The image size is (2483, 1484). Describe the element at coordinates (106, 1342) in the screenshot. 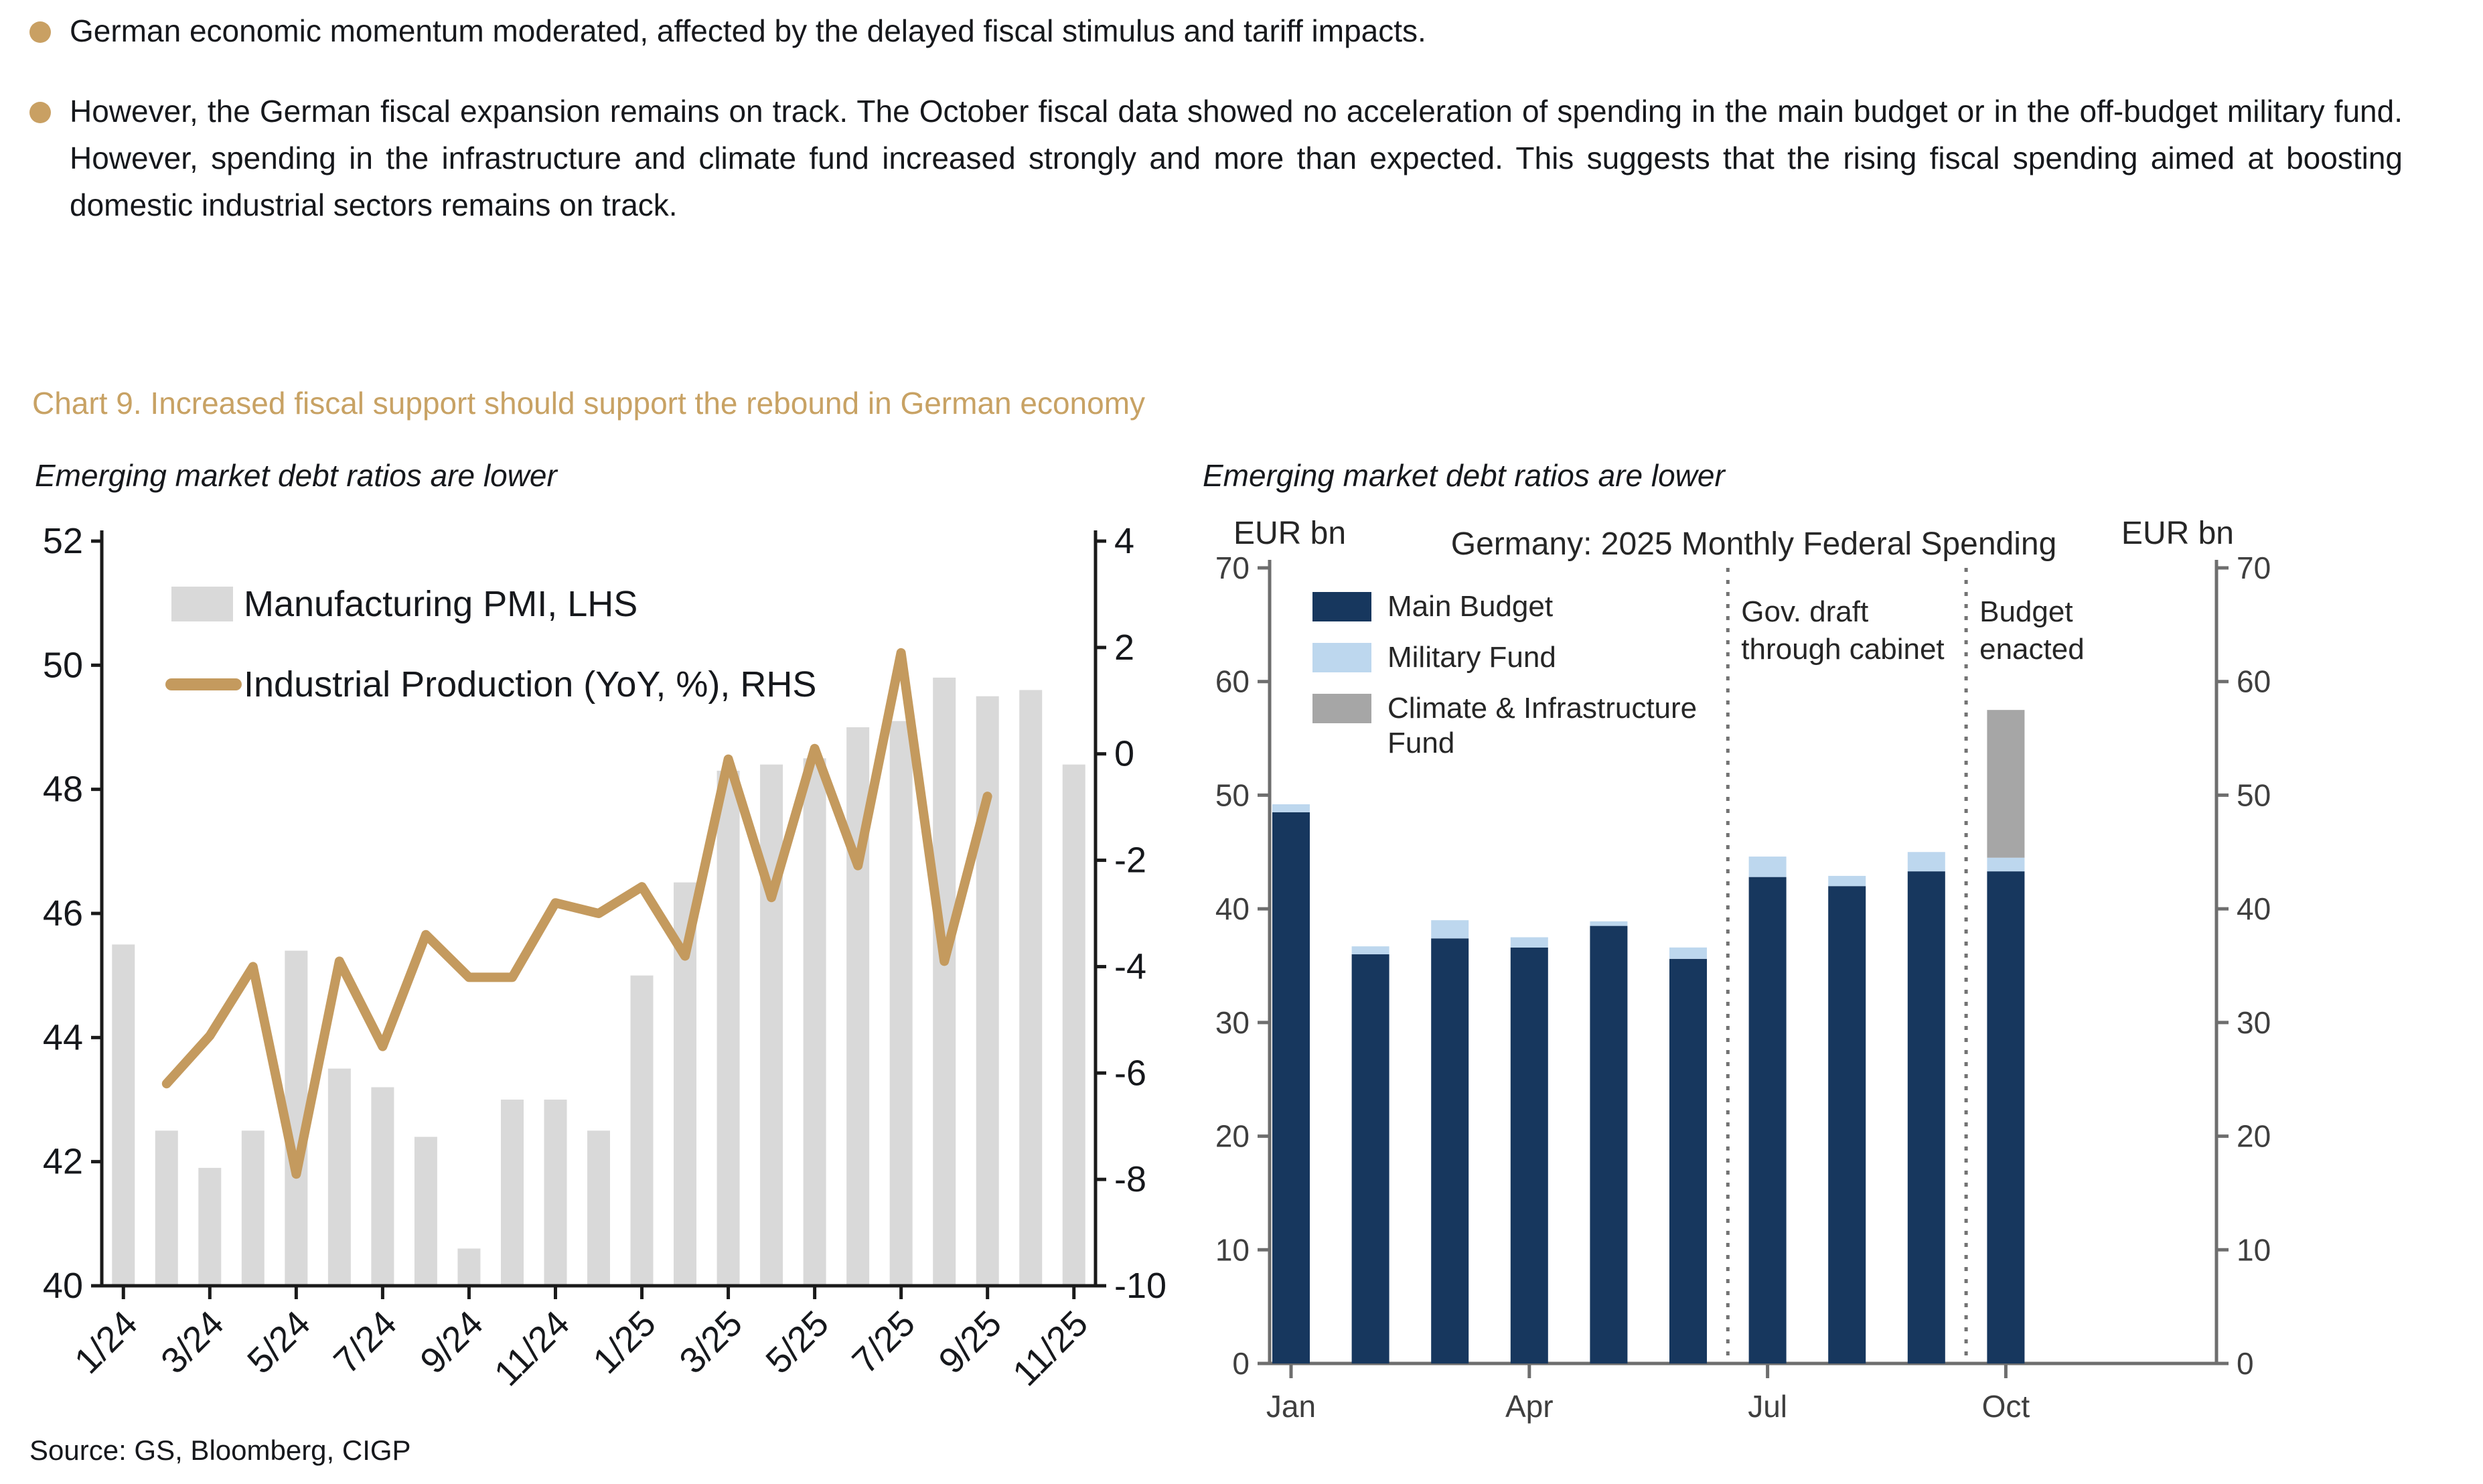

I see `x-axis-tick-label: 1/24` at that location.